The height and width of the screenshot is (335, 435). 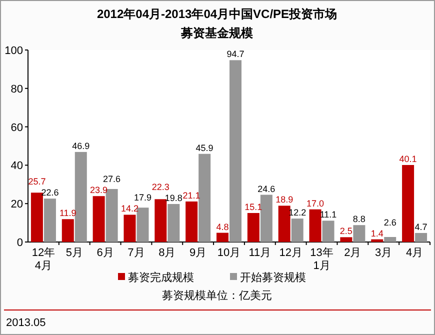 I want to click on y-tick-label: 40, so click(x=16, y=166).